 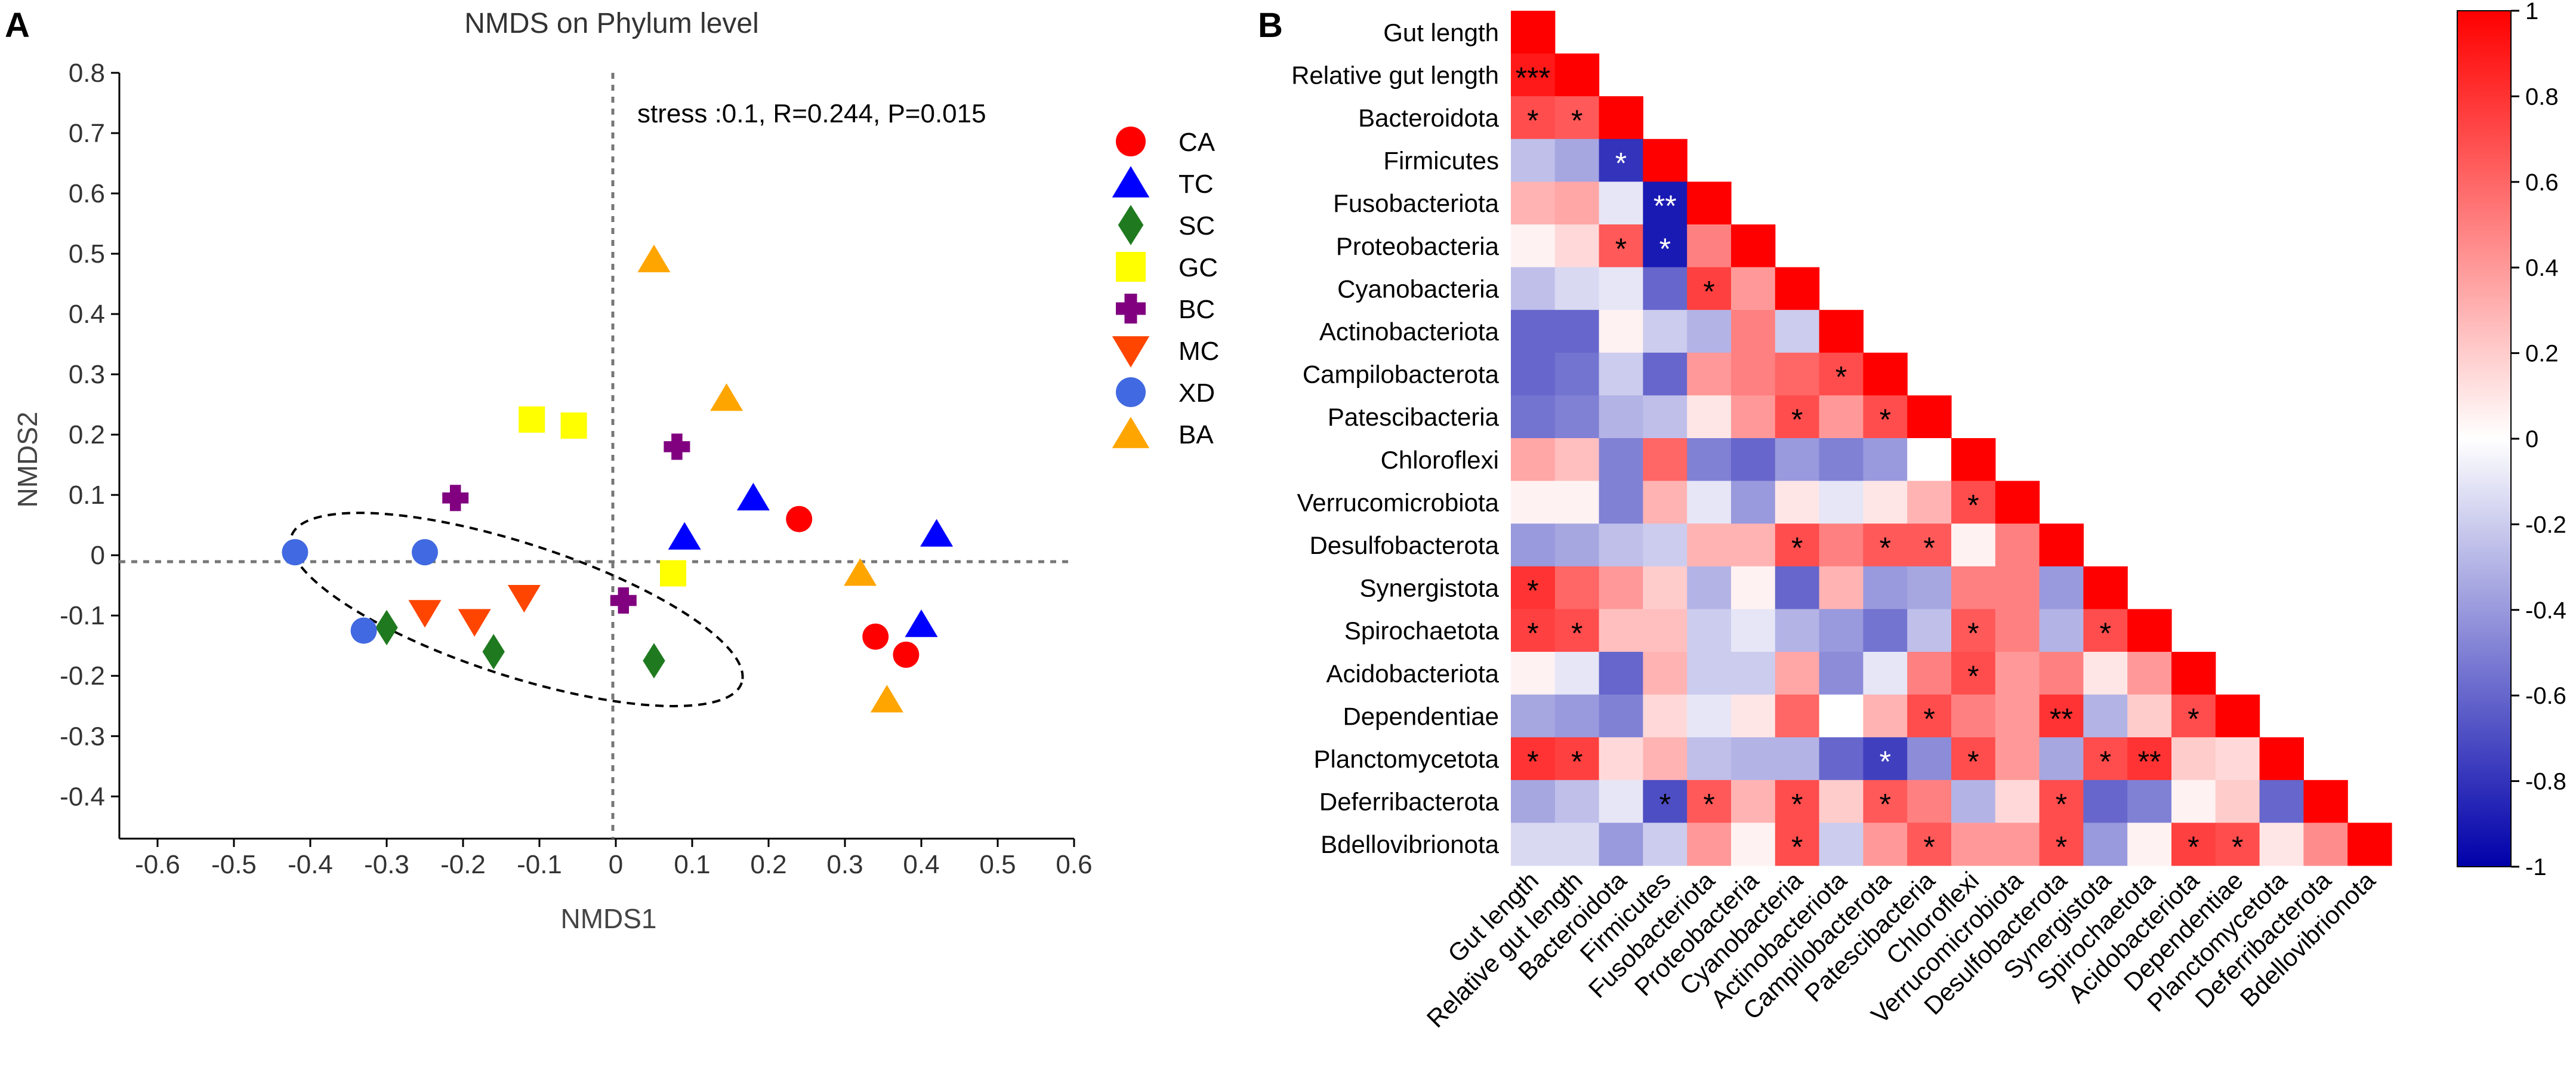 I want to click on legend-label-sc: SC, so click(x=1197, y=226).